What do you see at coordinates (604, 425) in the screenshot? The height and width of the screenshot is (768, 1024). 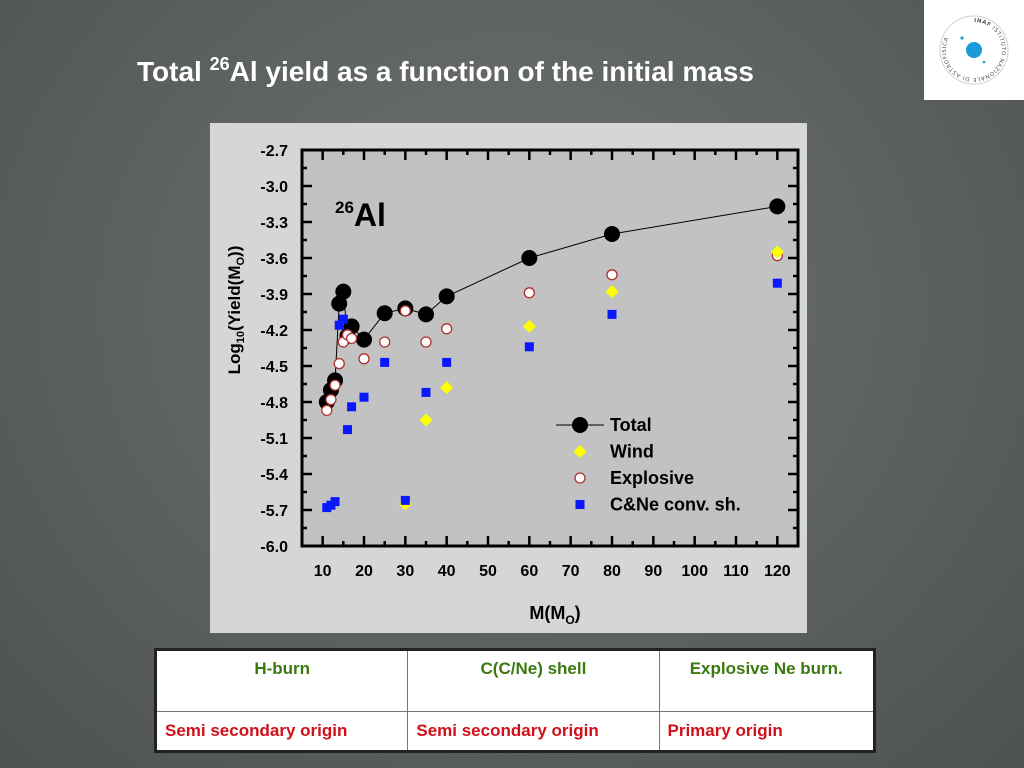 I see `legend-entry: Total` at bounding box center [604, 425].